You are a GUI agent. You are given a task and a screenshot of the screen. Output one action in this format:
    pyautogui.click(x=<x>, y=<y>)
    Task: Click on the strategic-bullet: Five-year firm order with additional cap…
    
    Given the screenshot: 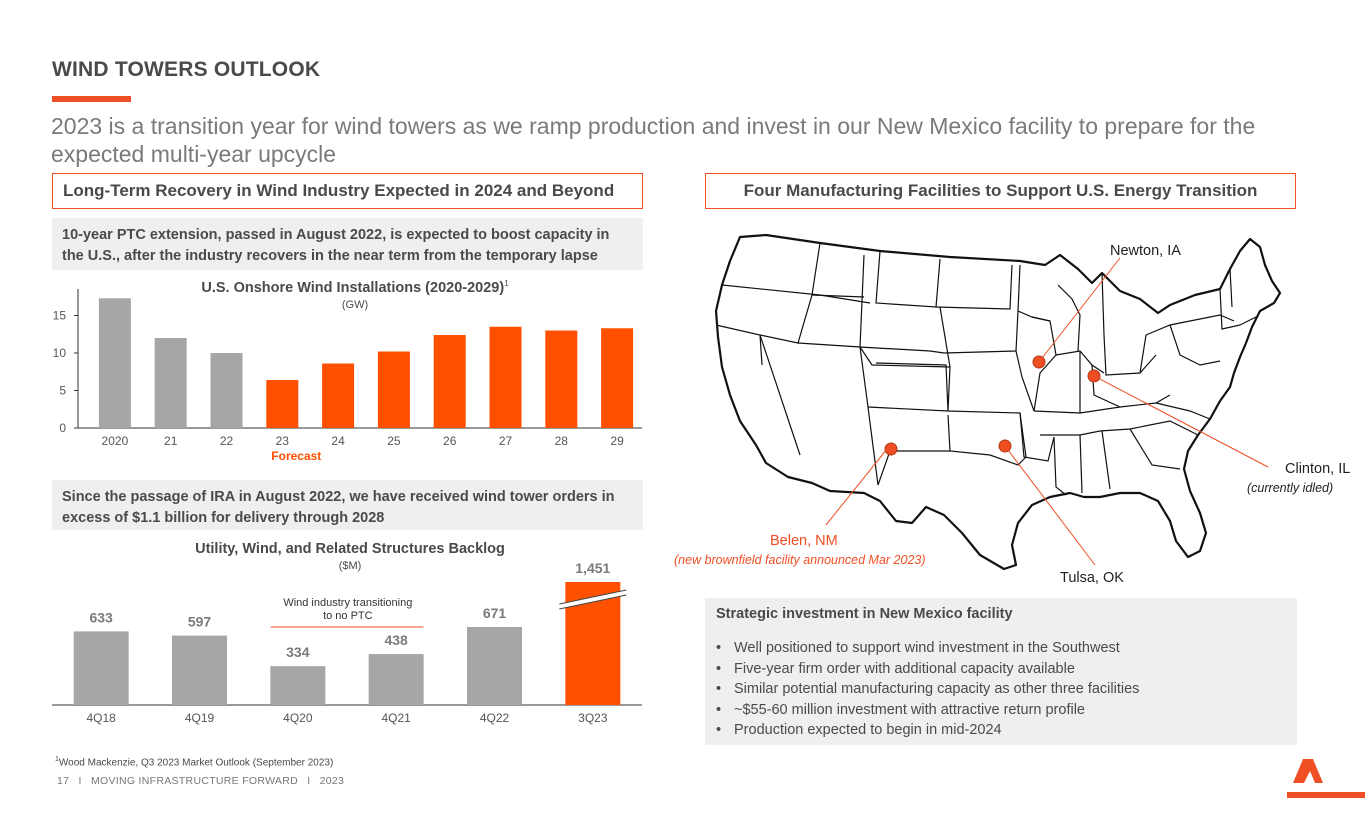 What is the action you would take?
    pyautogui.click(x=1001, y=669)
    